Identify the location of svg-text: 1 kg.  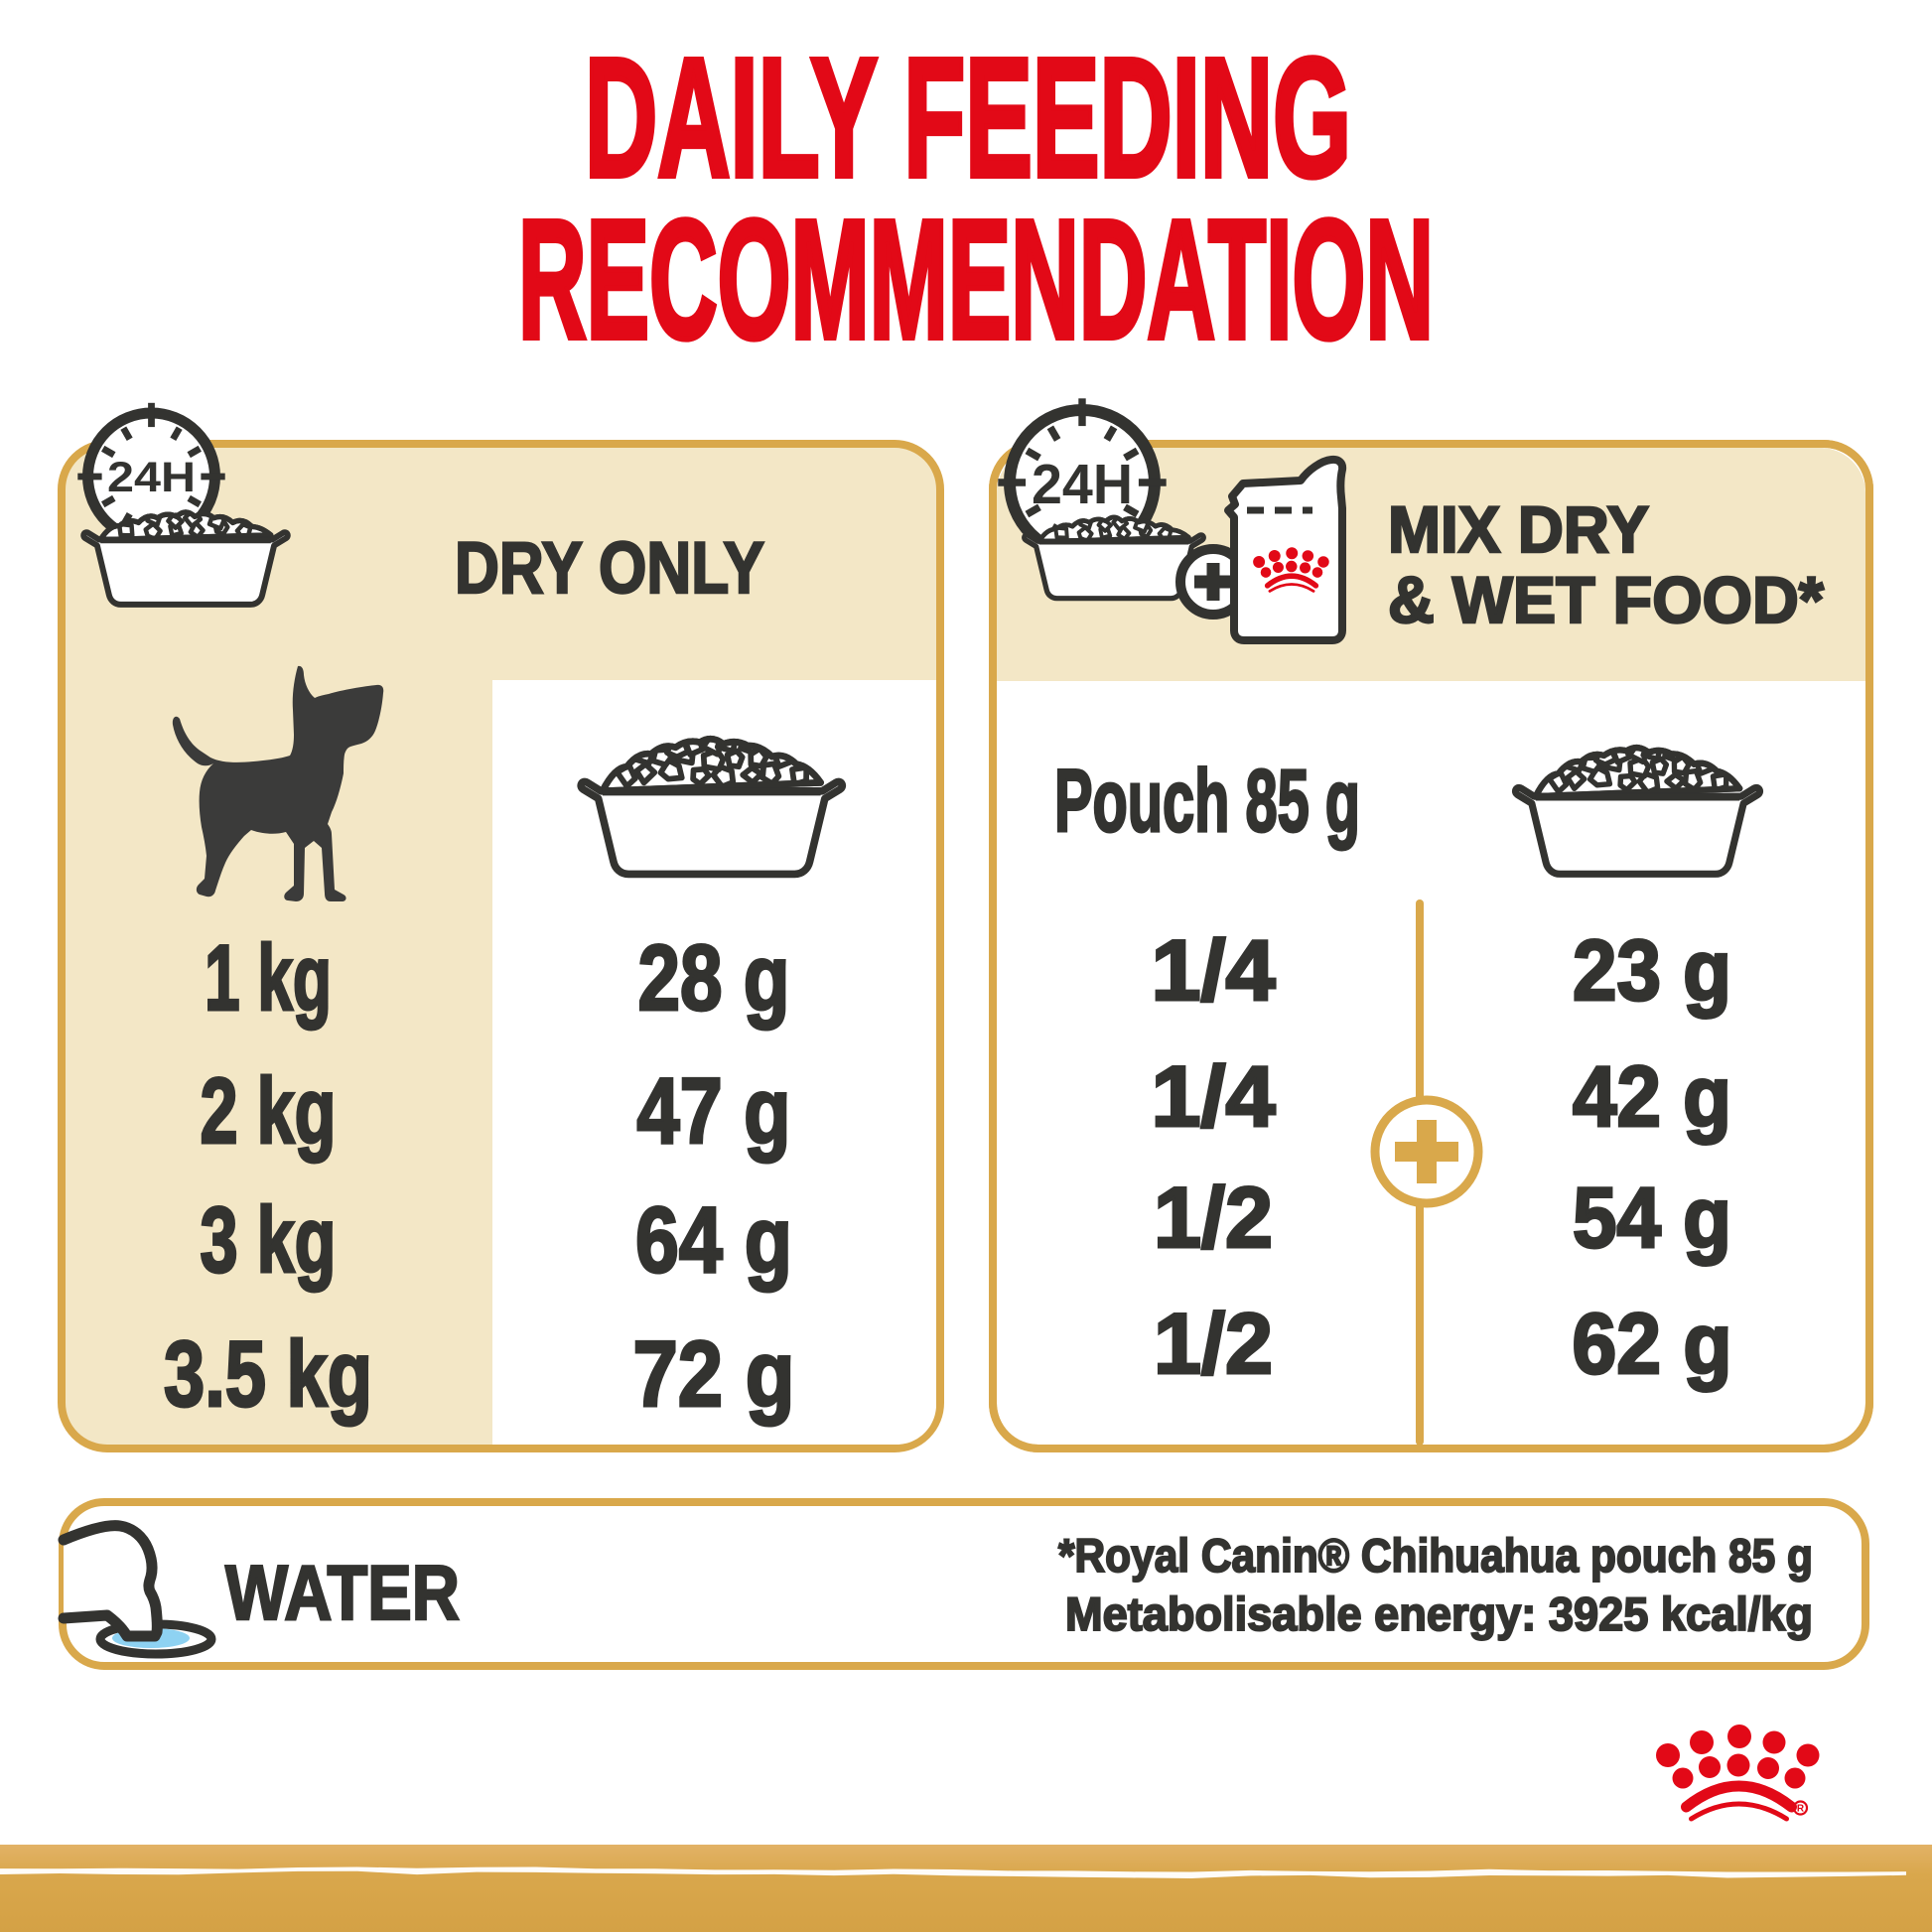
(269, 978).